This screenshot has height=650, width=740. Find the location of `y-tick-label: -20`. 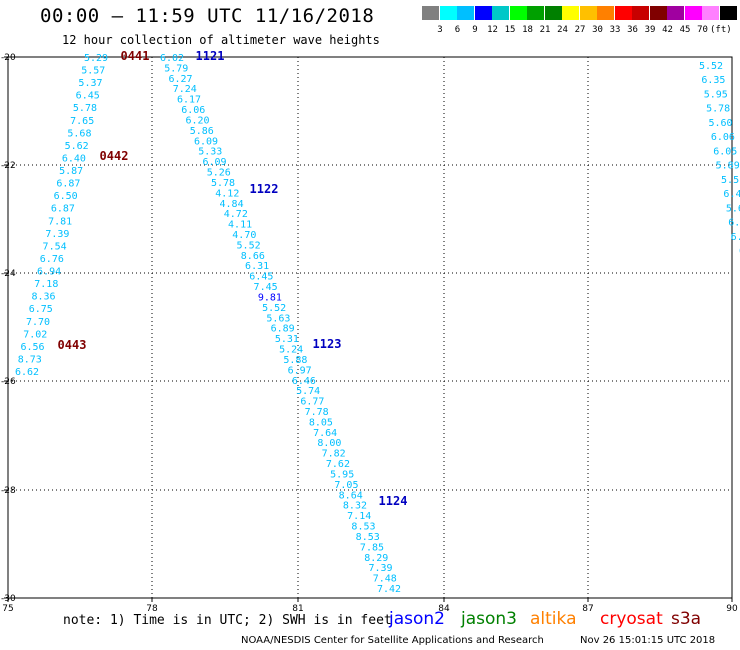

y-tick-label: -20 is located at coordinates (8, 58).